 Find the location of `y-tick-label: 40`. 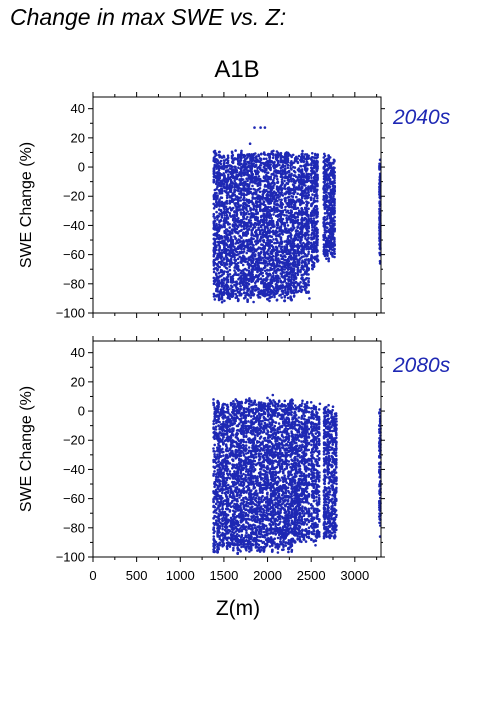

y-tick-label: 40 is located at coordinates (78, 108).